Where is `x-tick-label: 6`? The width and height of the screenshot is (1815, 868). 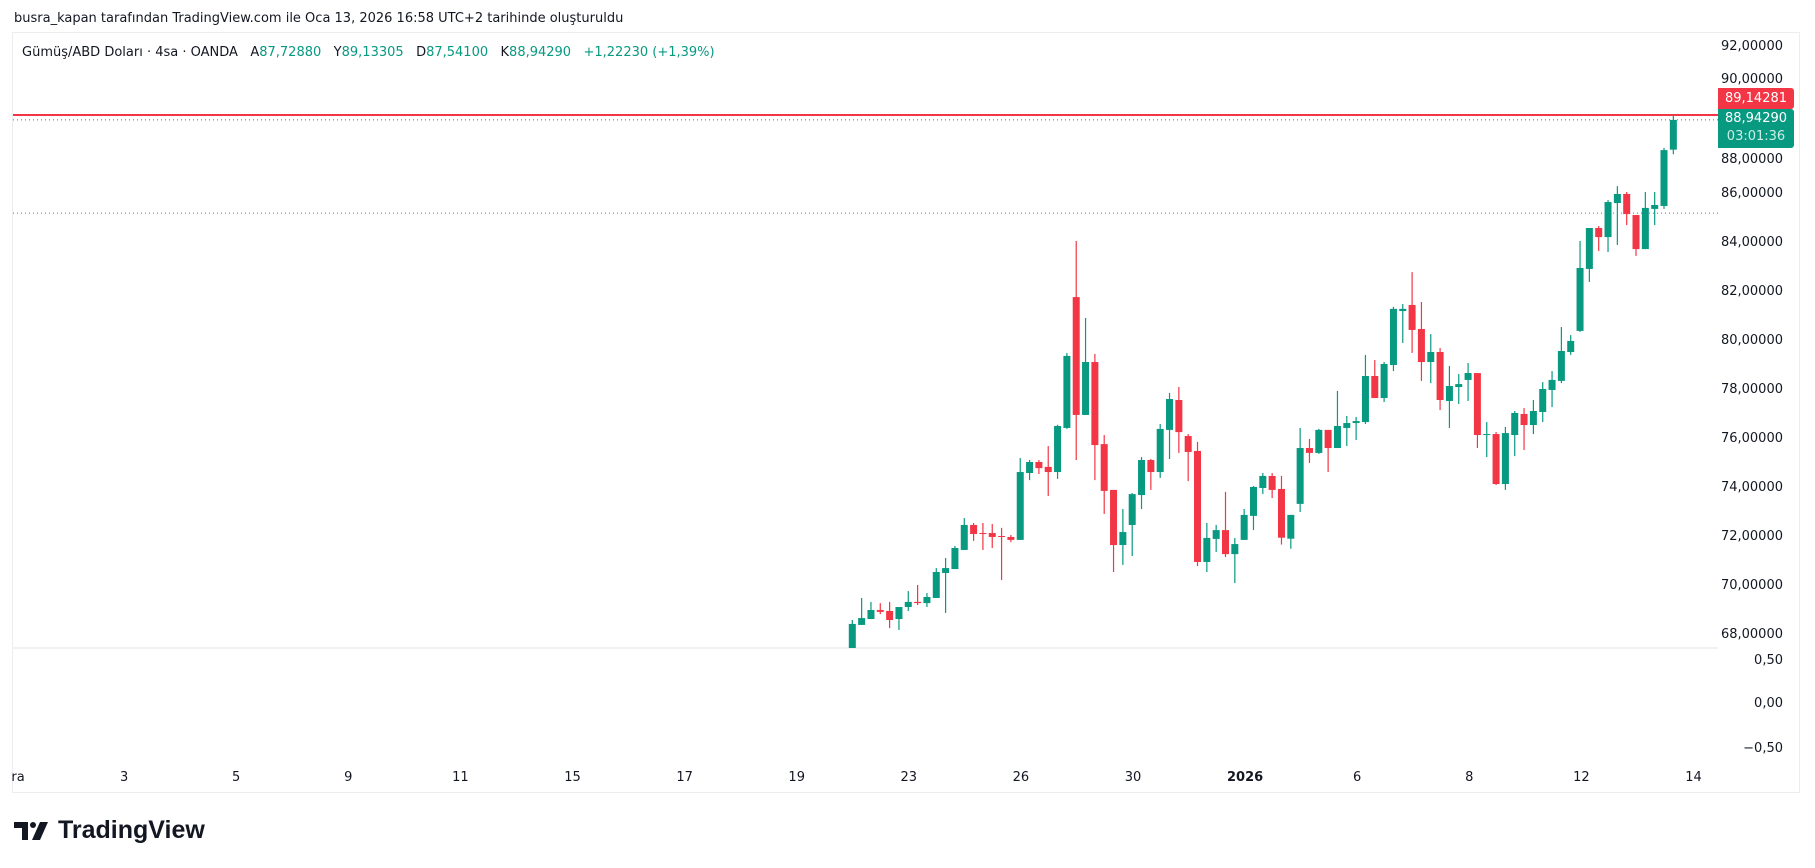 x-tick-label: 6 is located at coordinates (1357, 777).